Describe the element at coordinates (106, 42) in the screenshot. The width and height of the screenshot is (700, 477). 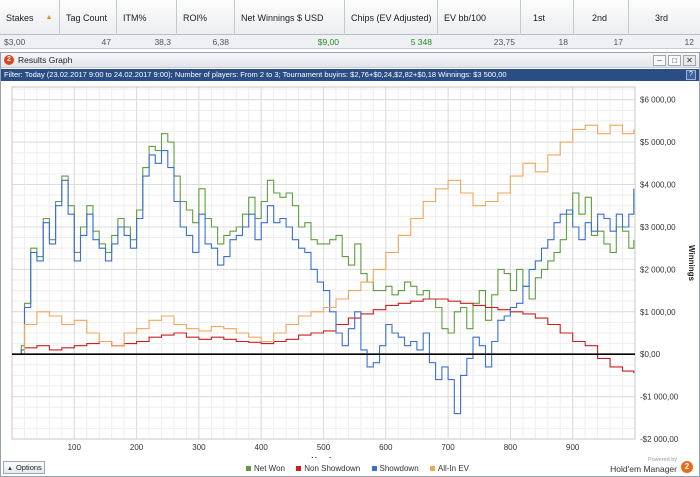
I see `cell-tag-count: 47` at that location.